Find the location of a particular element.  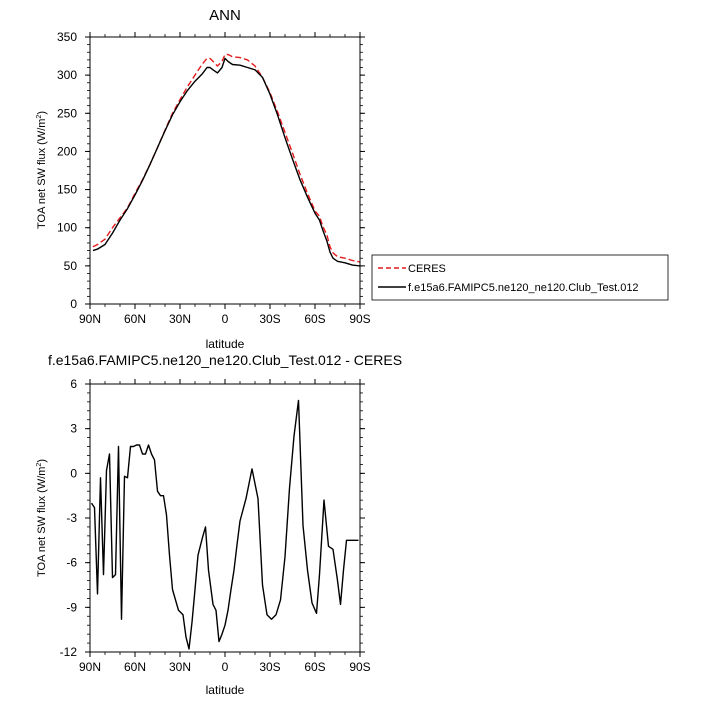

top-x-tick-label: 30N is located at coordinates (180, 319).